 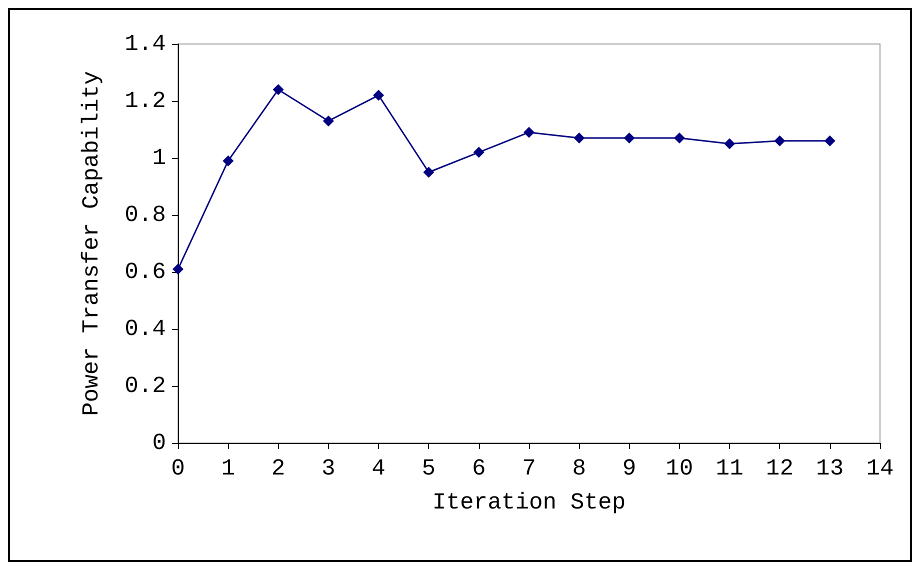 What do you see at coordinates (145, 215) in the screenshot?
I see `y-tick-label: 0.8` at bounding box center [145, 215].